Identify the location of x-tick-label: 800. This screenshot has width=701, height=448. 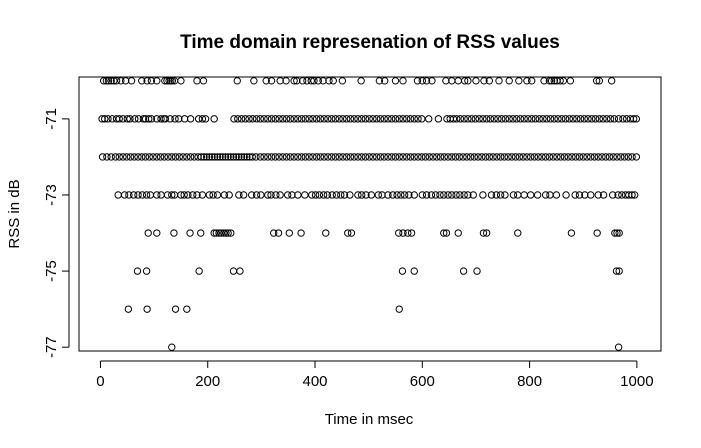
(529, 381).